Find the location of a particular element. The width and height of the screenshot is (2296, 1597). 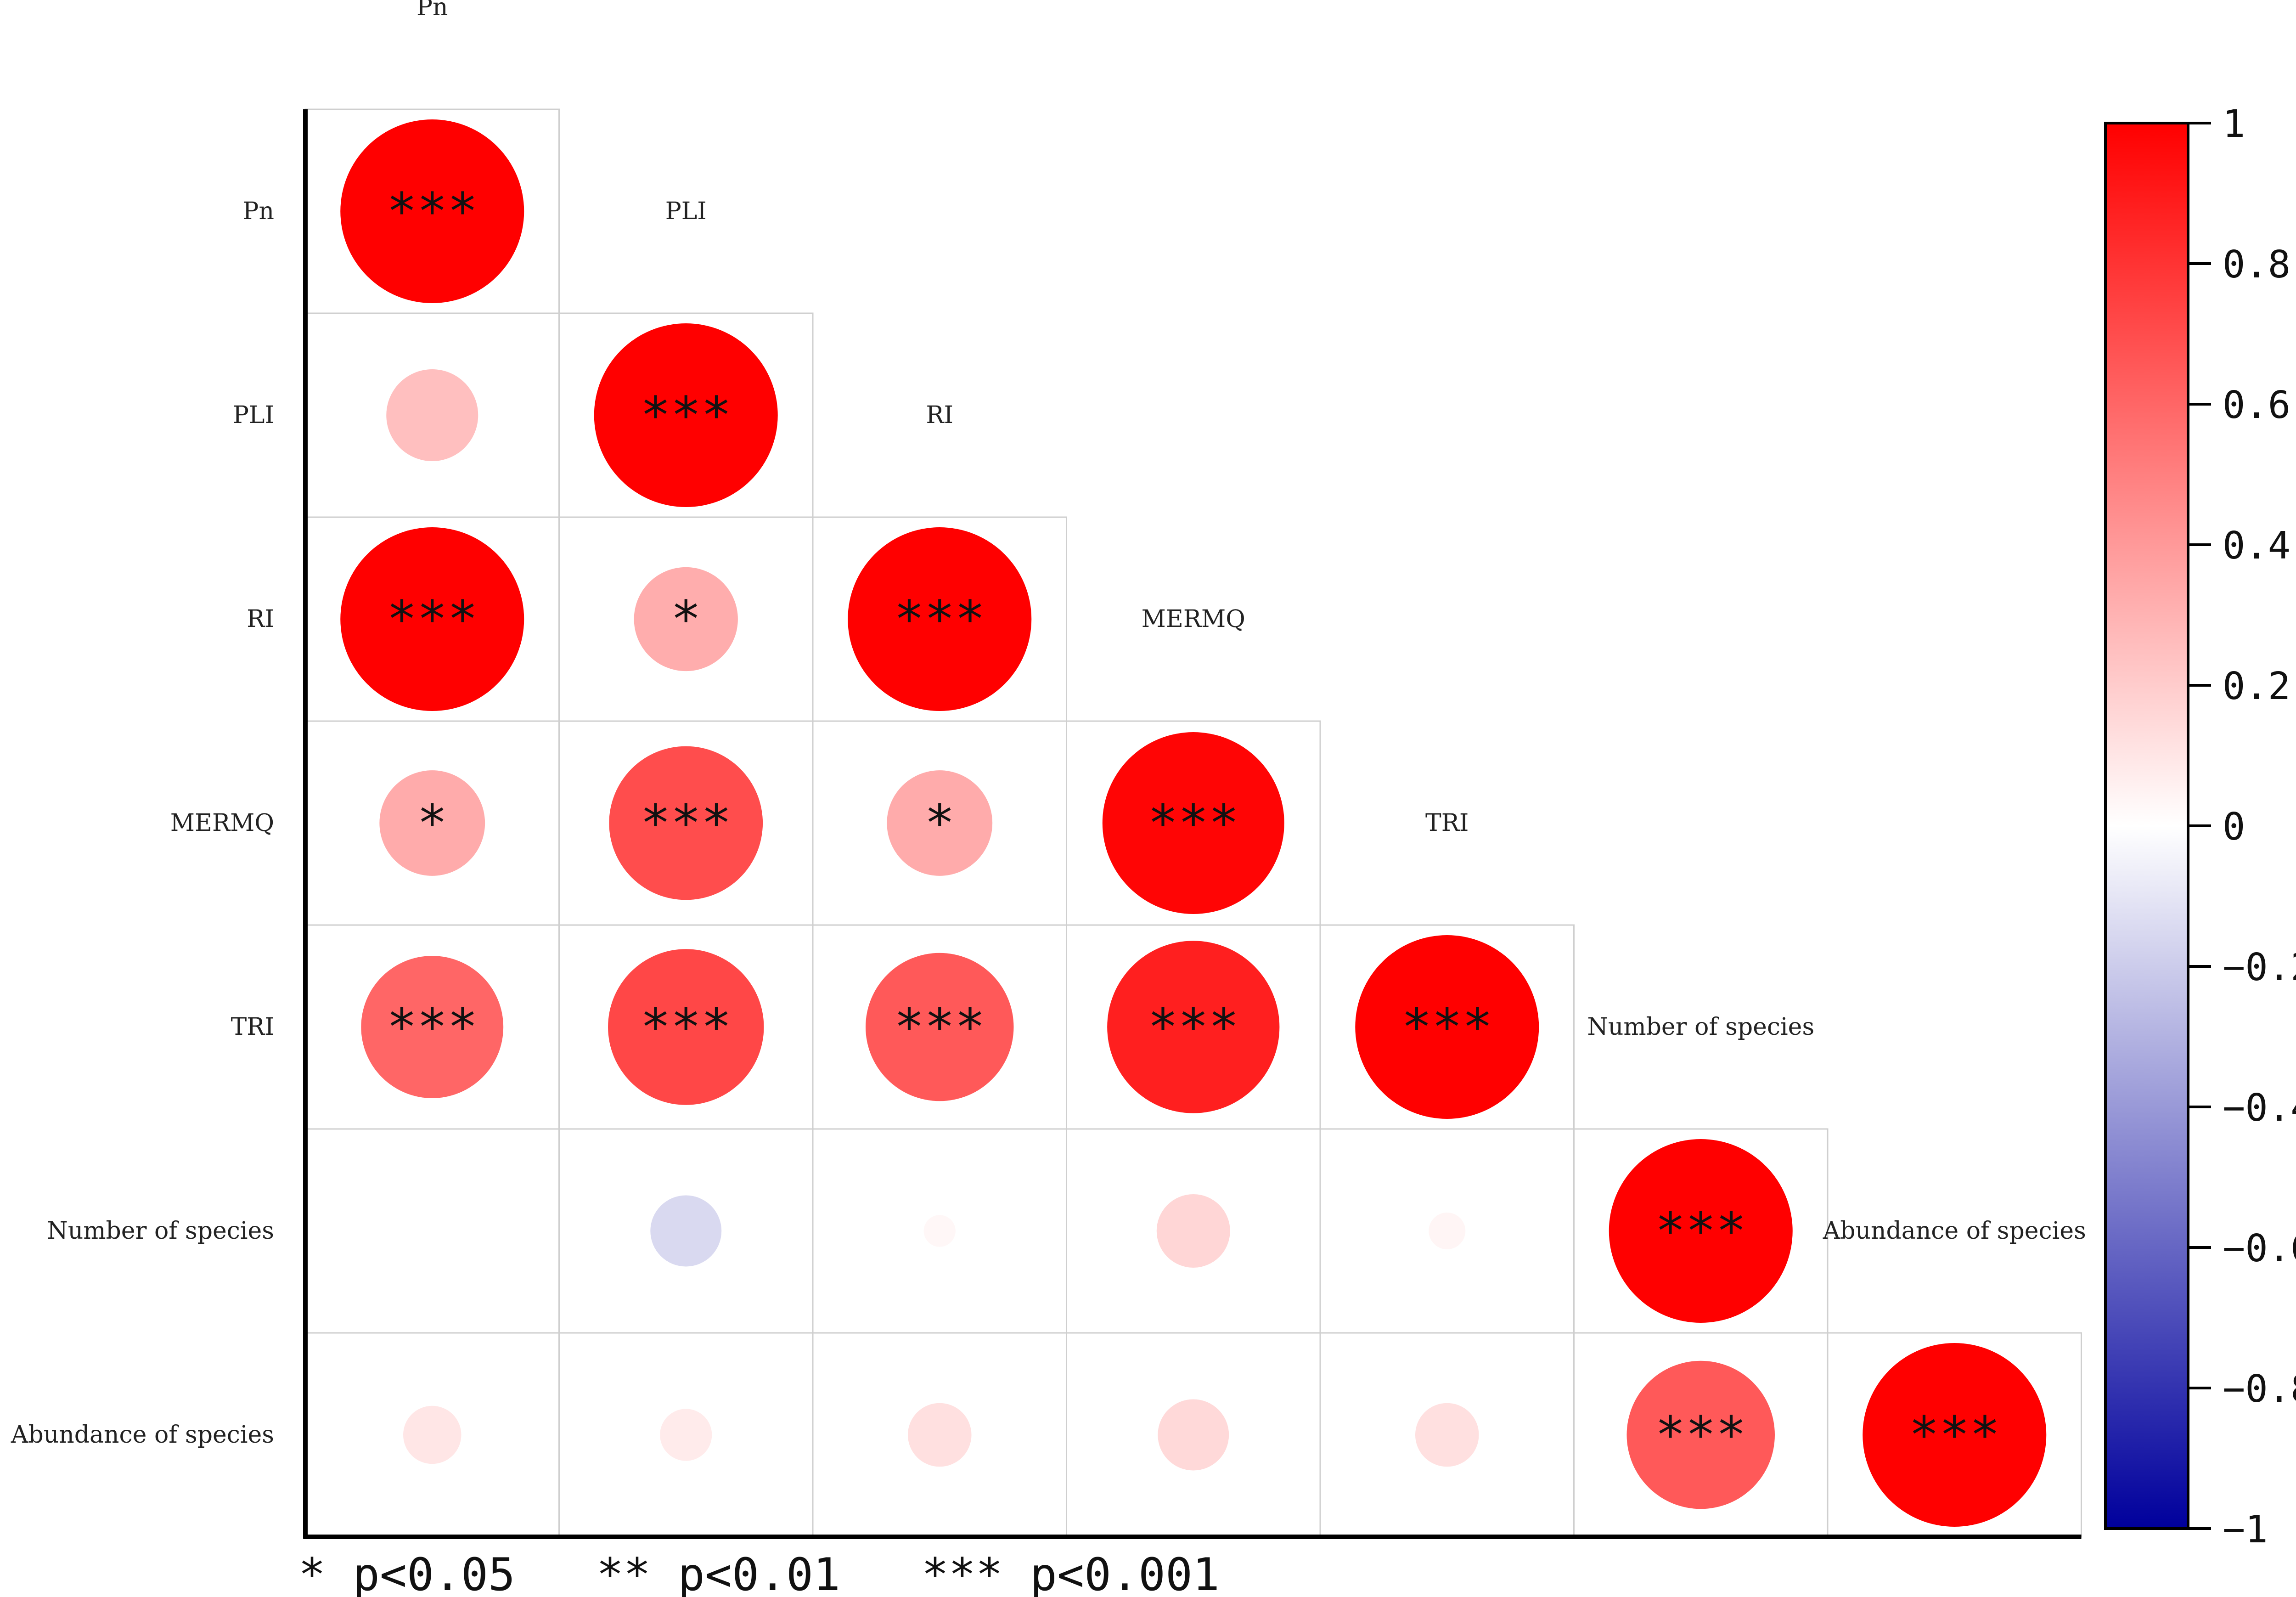

colorbar-tick-label: −0.2 is located at coordinates (2259, 967).